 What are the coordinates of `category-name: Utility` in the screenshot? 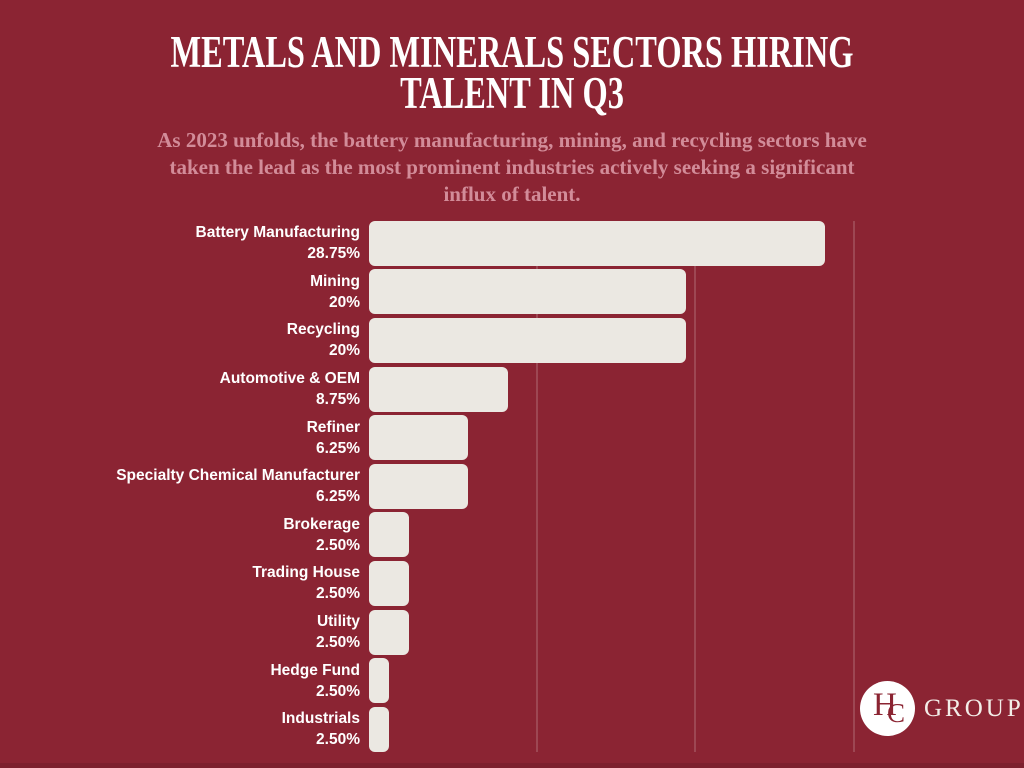 It's located at (338, 622).